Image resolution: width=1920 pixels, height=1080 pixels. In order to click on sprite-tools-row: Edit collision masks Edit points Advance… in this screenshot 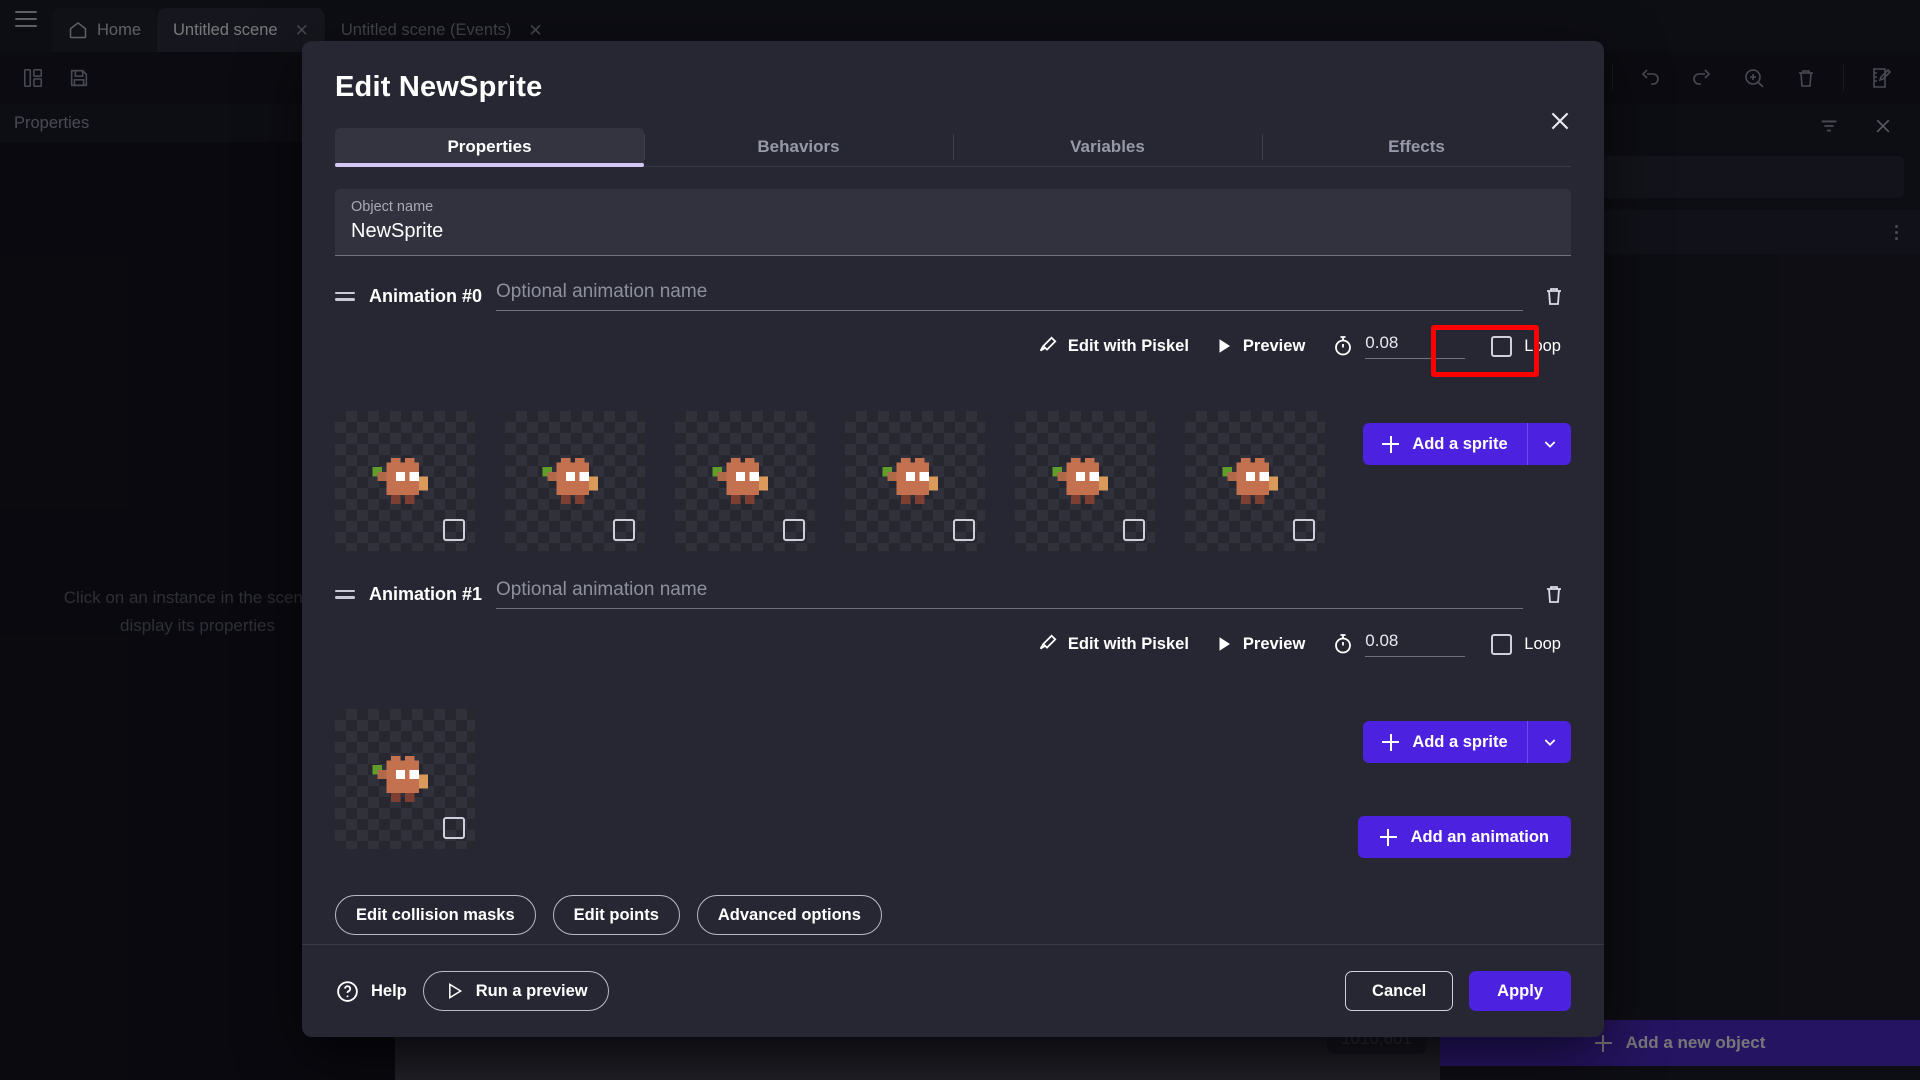, I will do `click(953, 915)`.